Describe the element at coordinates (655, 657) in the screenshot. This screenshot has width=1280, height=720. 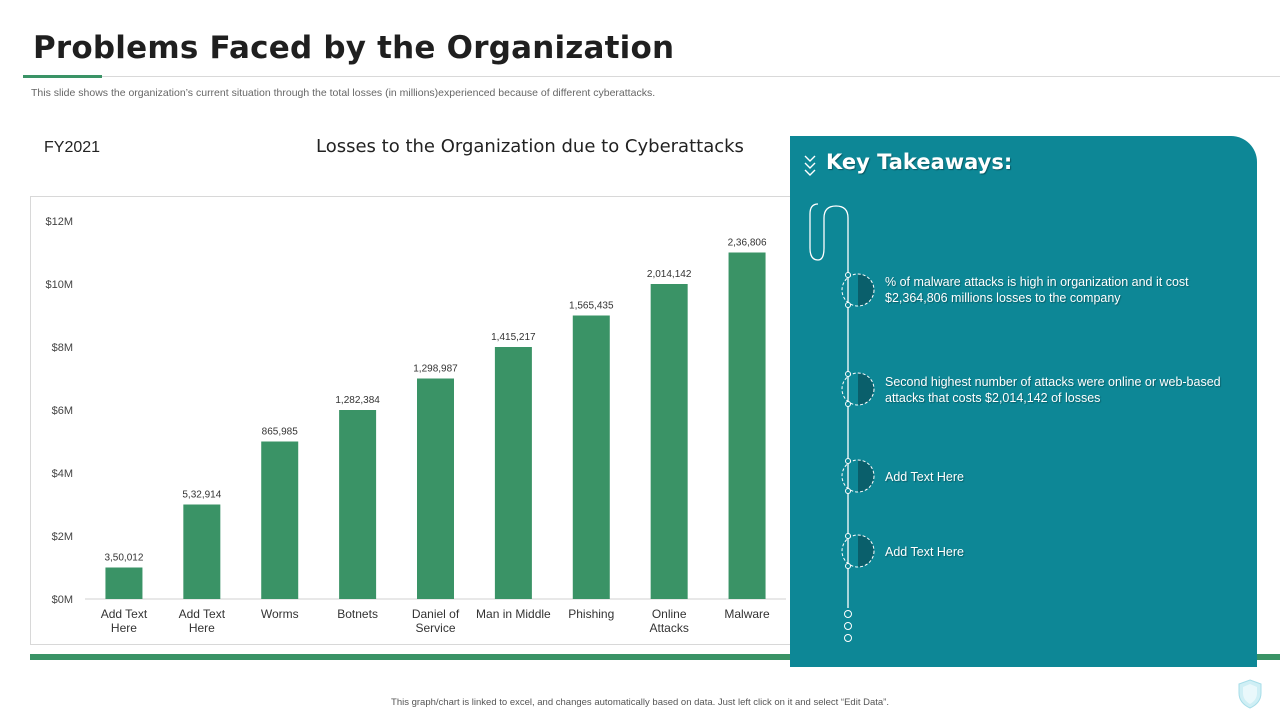
I see `bottom-accent-bar` at that location.